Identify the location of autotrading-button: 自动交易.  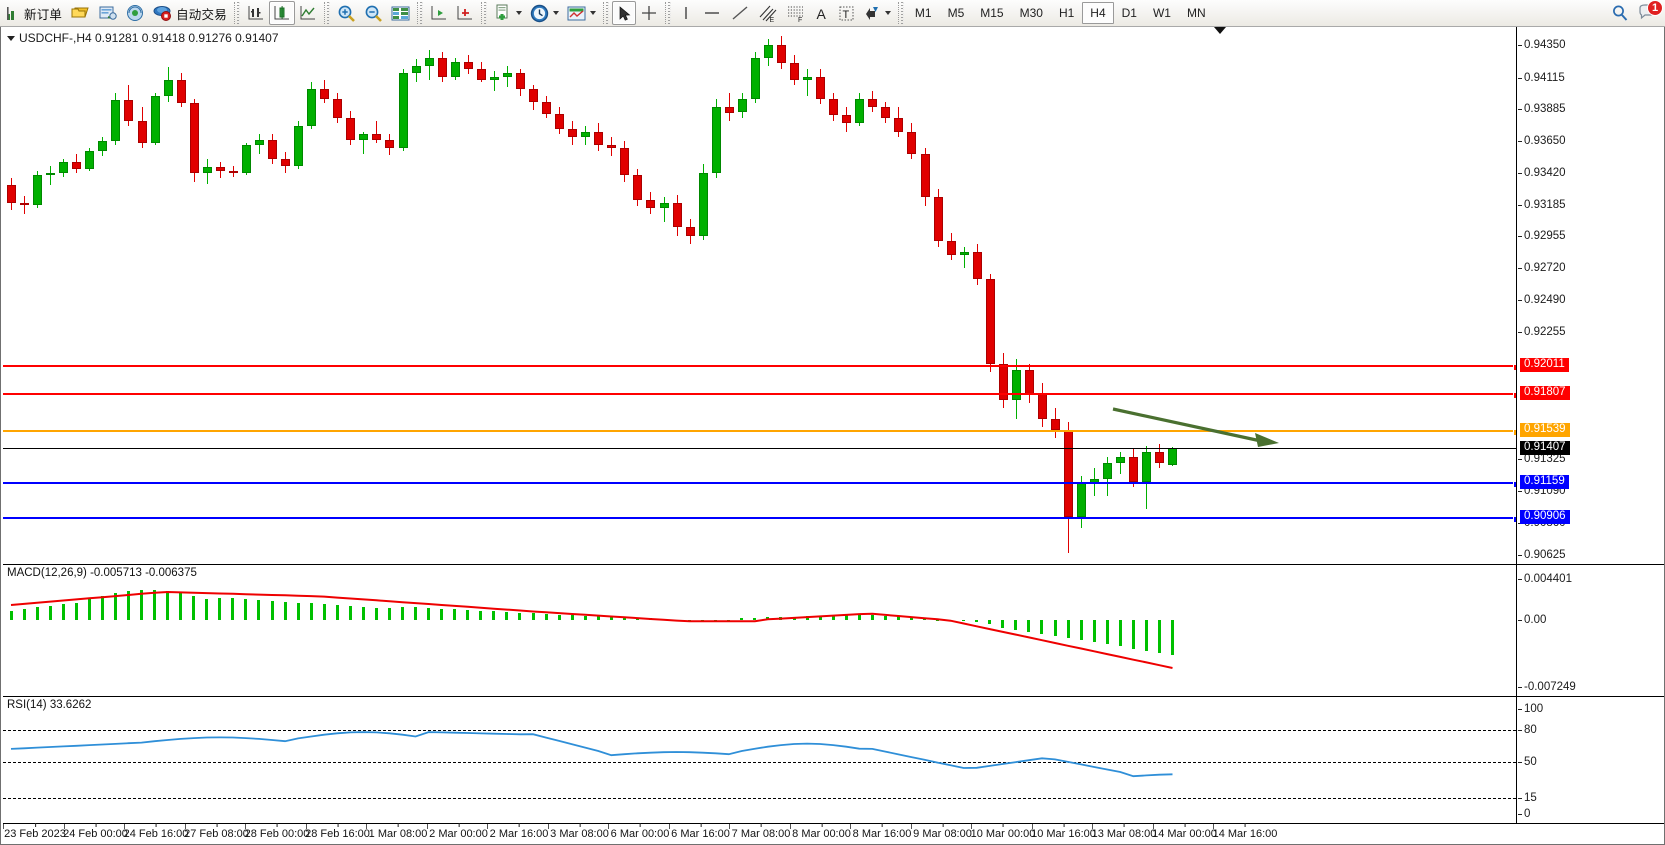
(190, 13).